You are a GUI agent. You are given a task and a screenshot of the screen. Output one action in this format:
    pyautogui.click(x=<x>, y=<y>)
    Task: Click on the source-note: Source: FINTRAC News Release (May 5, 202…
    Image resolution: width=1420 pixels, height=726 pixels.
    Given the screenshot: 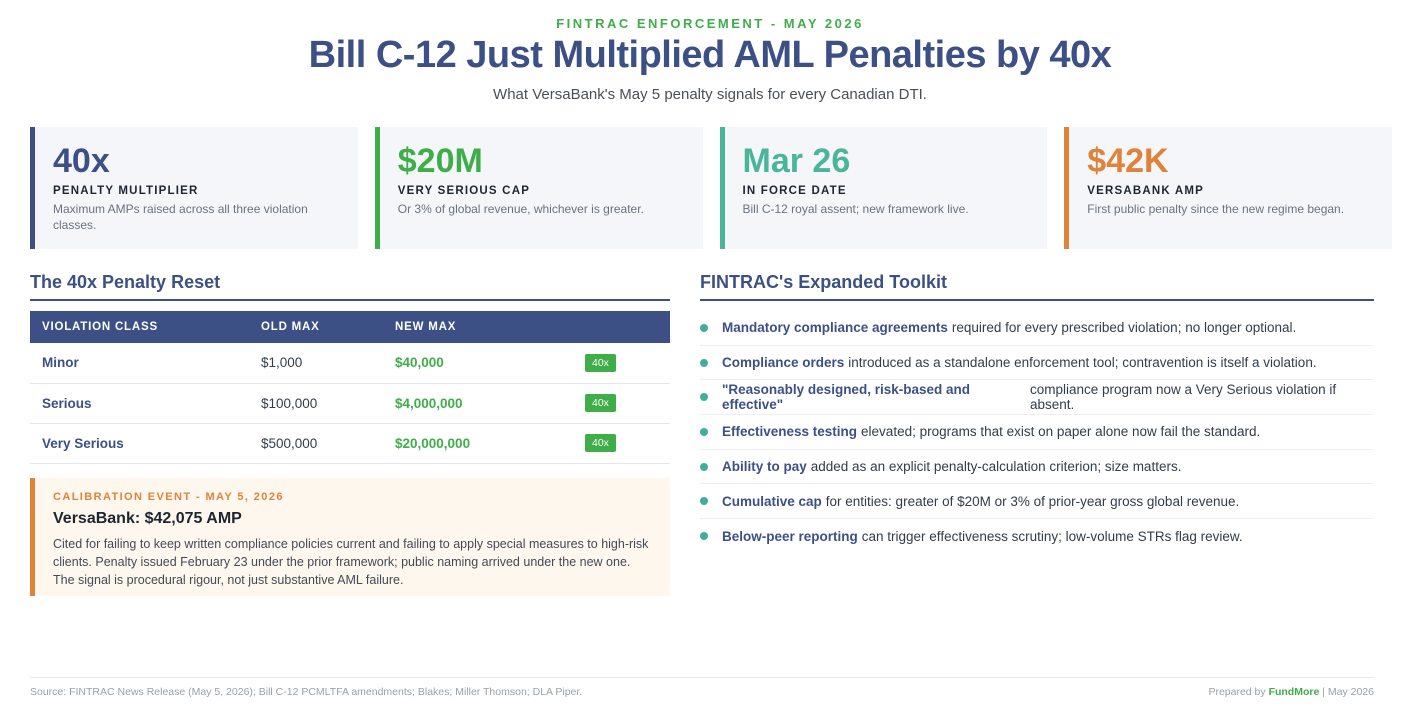 What is the action you would take?
    pyautogui.click(x=306, y=692)
    